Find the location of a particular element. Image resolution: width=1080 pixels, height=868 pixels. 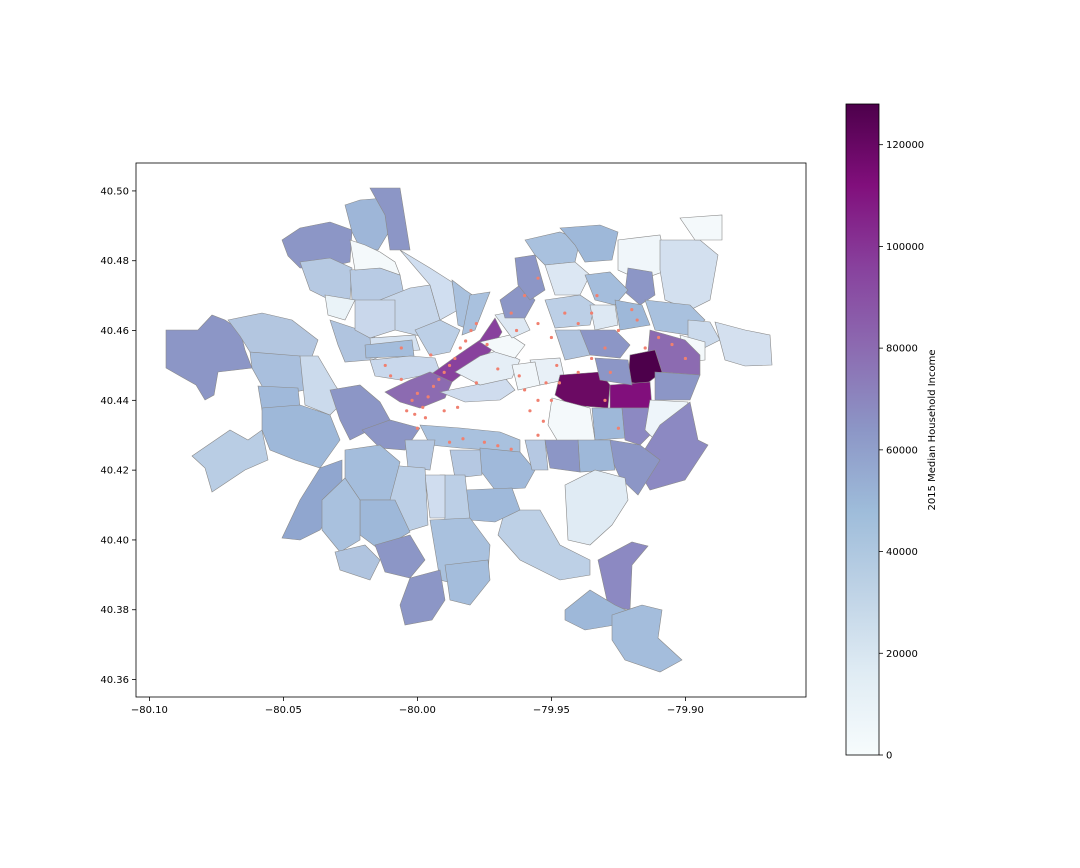

region-carrick-west is located at coordinates (422, 597).